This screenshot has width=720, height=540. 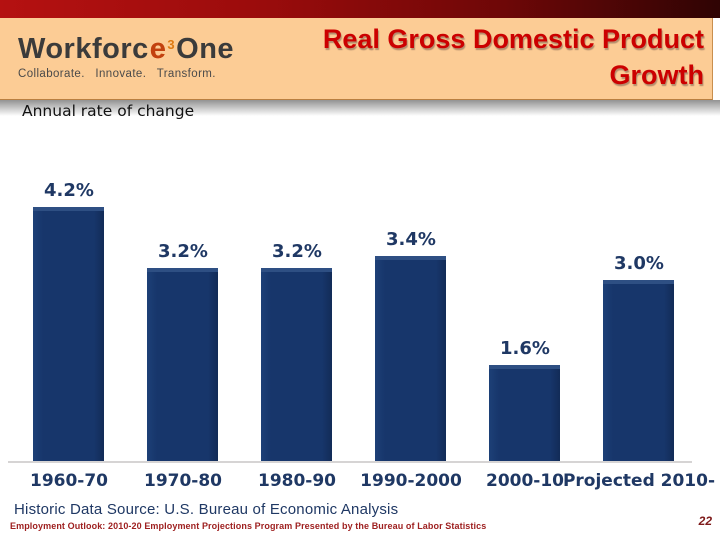 What do you see at coordinates (638, 371) in the screenshot?
I see `bar-Projected 2010-` at bounding box center [638, 371].